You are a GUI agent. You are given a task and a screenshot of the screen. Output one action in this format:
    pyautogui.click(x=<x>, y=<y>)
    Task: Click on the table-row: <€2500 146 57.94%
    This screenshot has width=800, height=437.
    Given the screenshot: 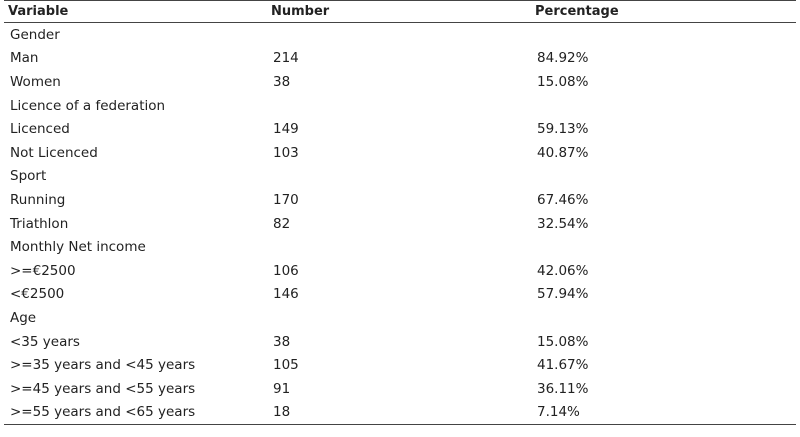 What is the action you would take?
    pyautogui.click(x=400, y=295)
    